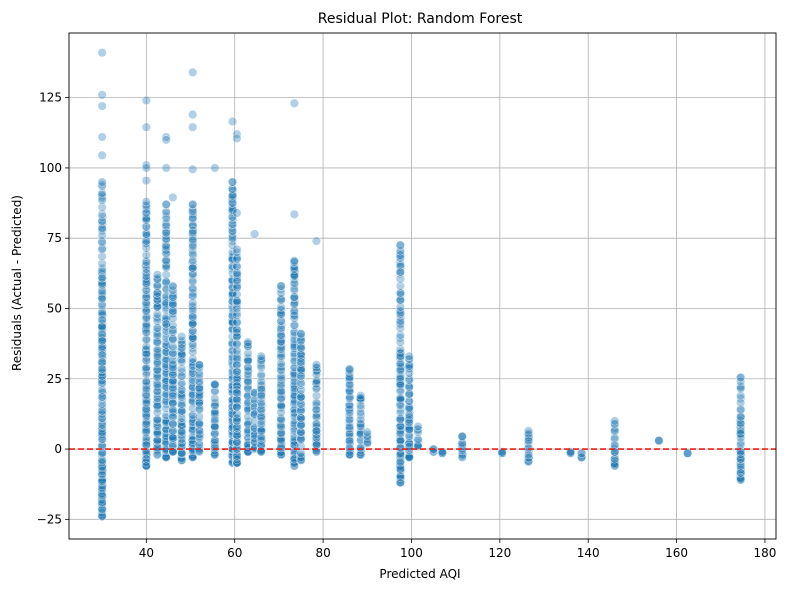 This screenshot has height=594, width=788. What do you see at coordinates (234, 553) in the screenshot?
I see `x-tick-label: 60` at bounding box center [234, 553].